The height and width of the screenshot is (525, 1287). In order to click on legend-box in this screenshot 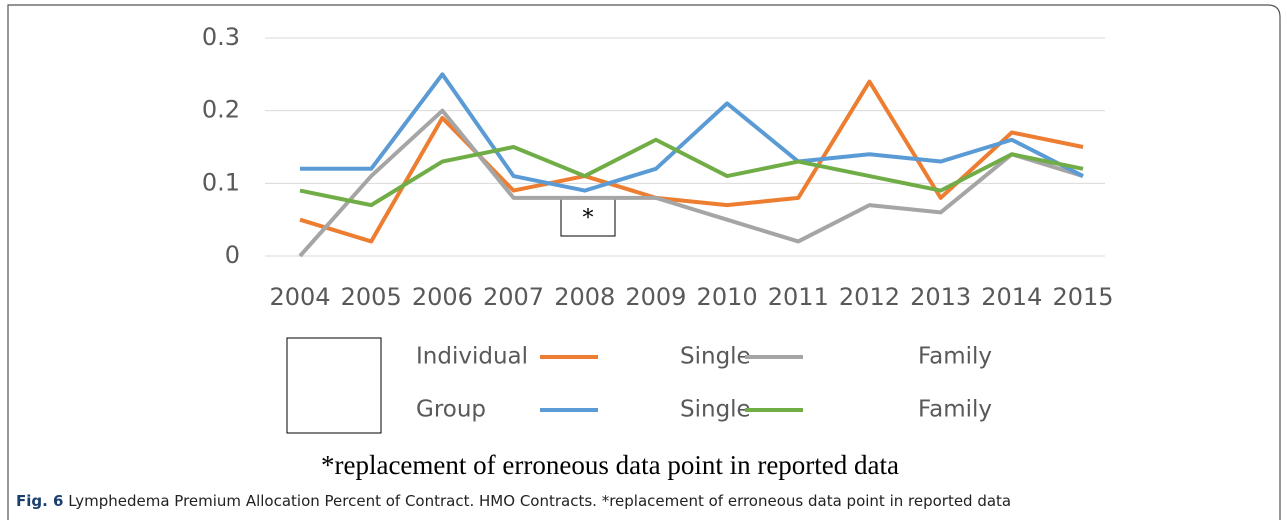, I will do `click(334, 385)`.